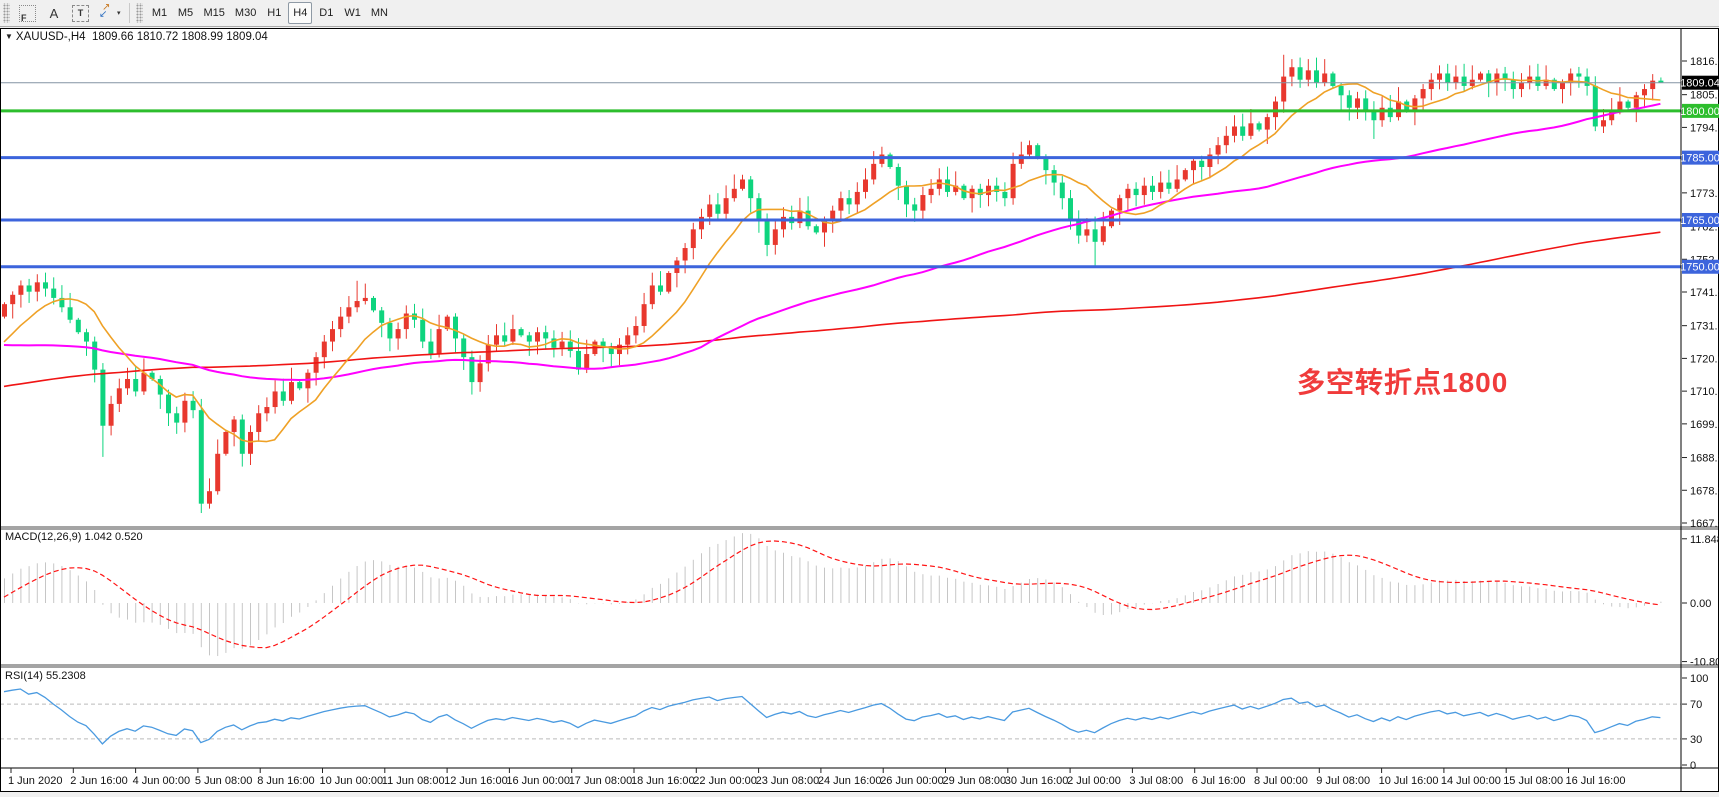 The height and width of the screenshot is (797, 1719). Describe the element at coordinates (286, 781) in the screenshot. I see `time-tick-label: 8 Jun 16:00` at that location.